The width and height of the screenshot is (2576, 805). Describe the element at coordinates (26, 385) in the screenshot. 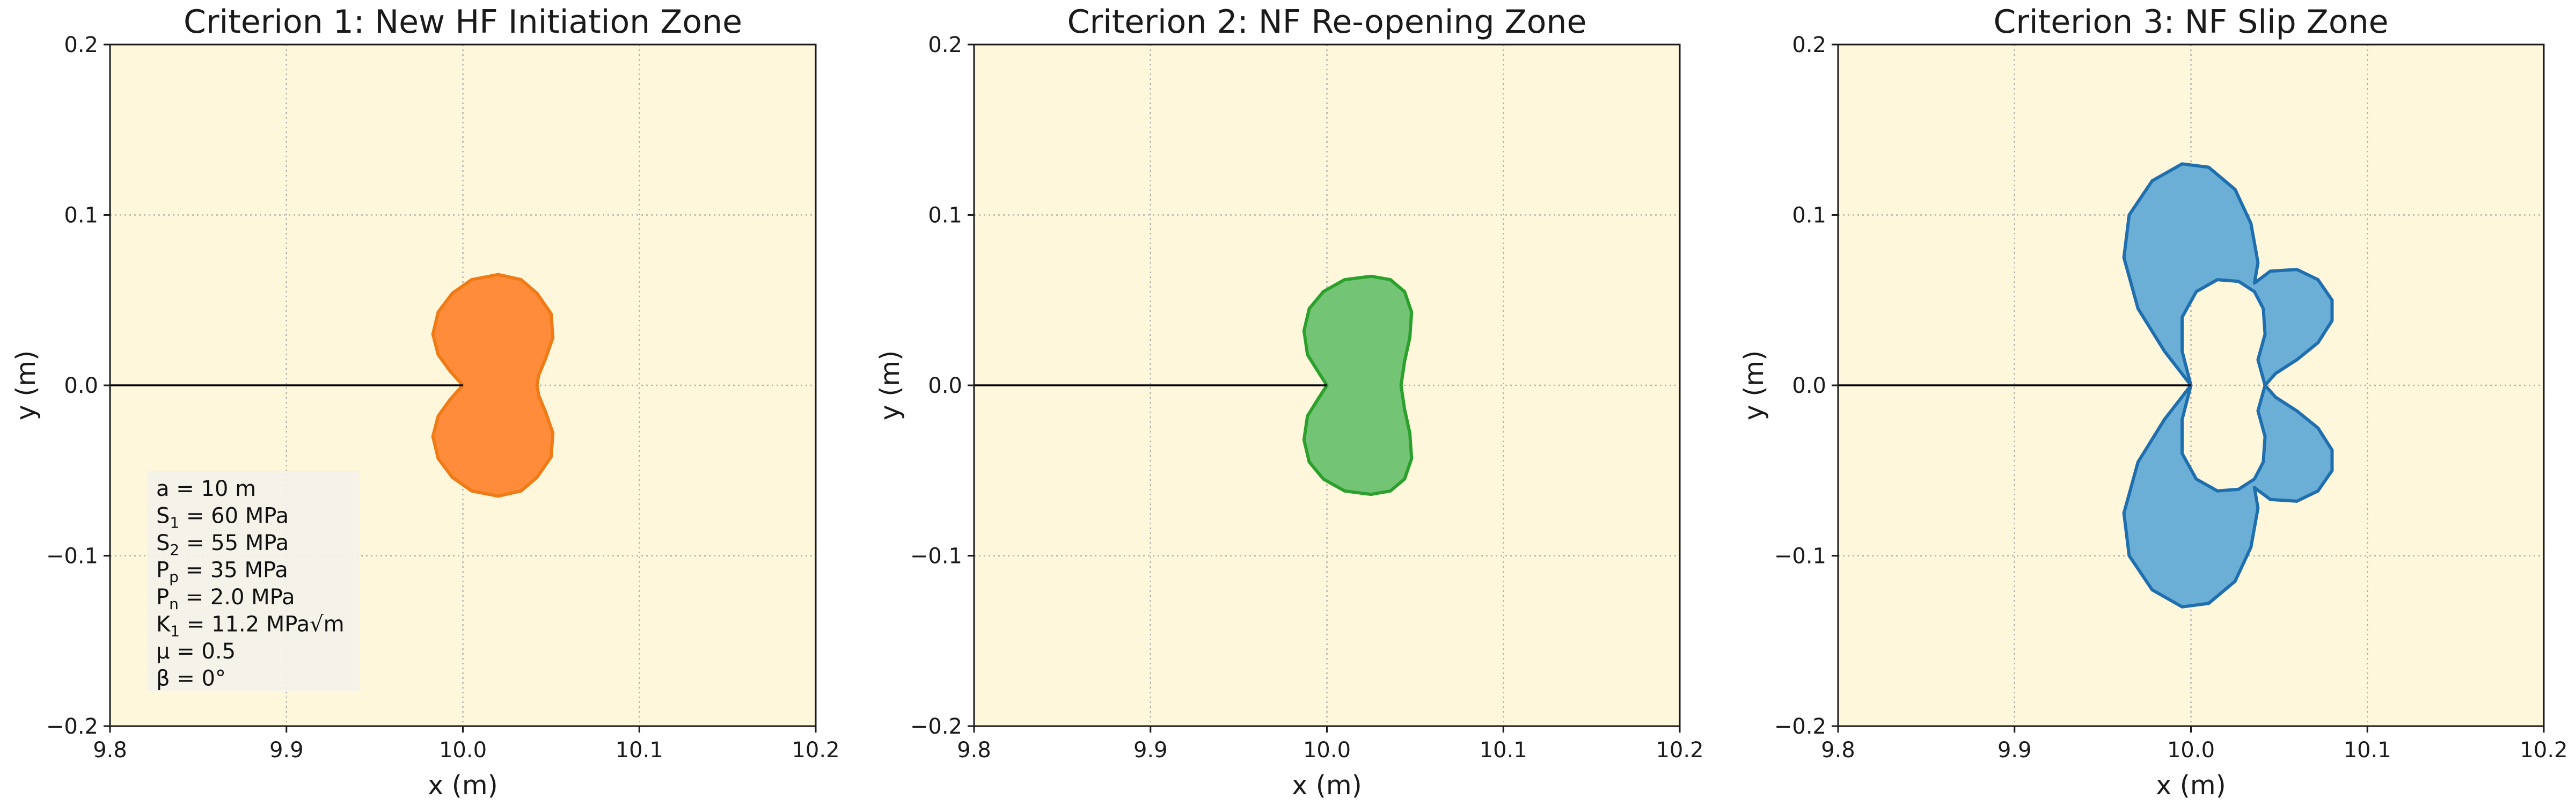

I see `y-axis-label-1: y (m)` at that location.